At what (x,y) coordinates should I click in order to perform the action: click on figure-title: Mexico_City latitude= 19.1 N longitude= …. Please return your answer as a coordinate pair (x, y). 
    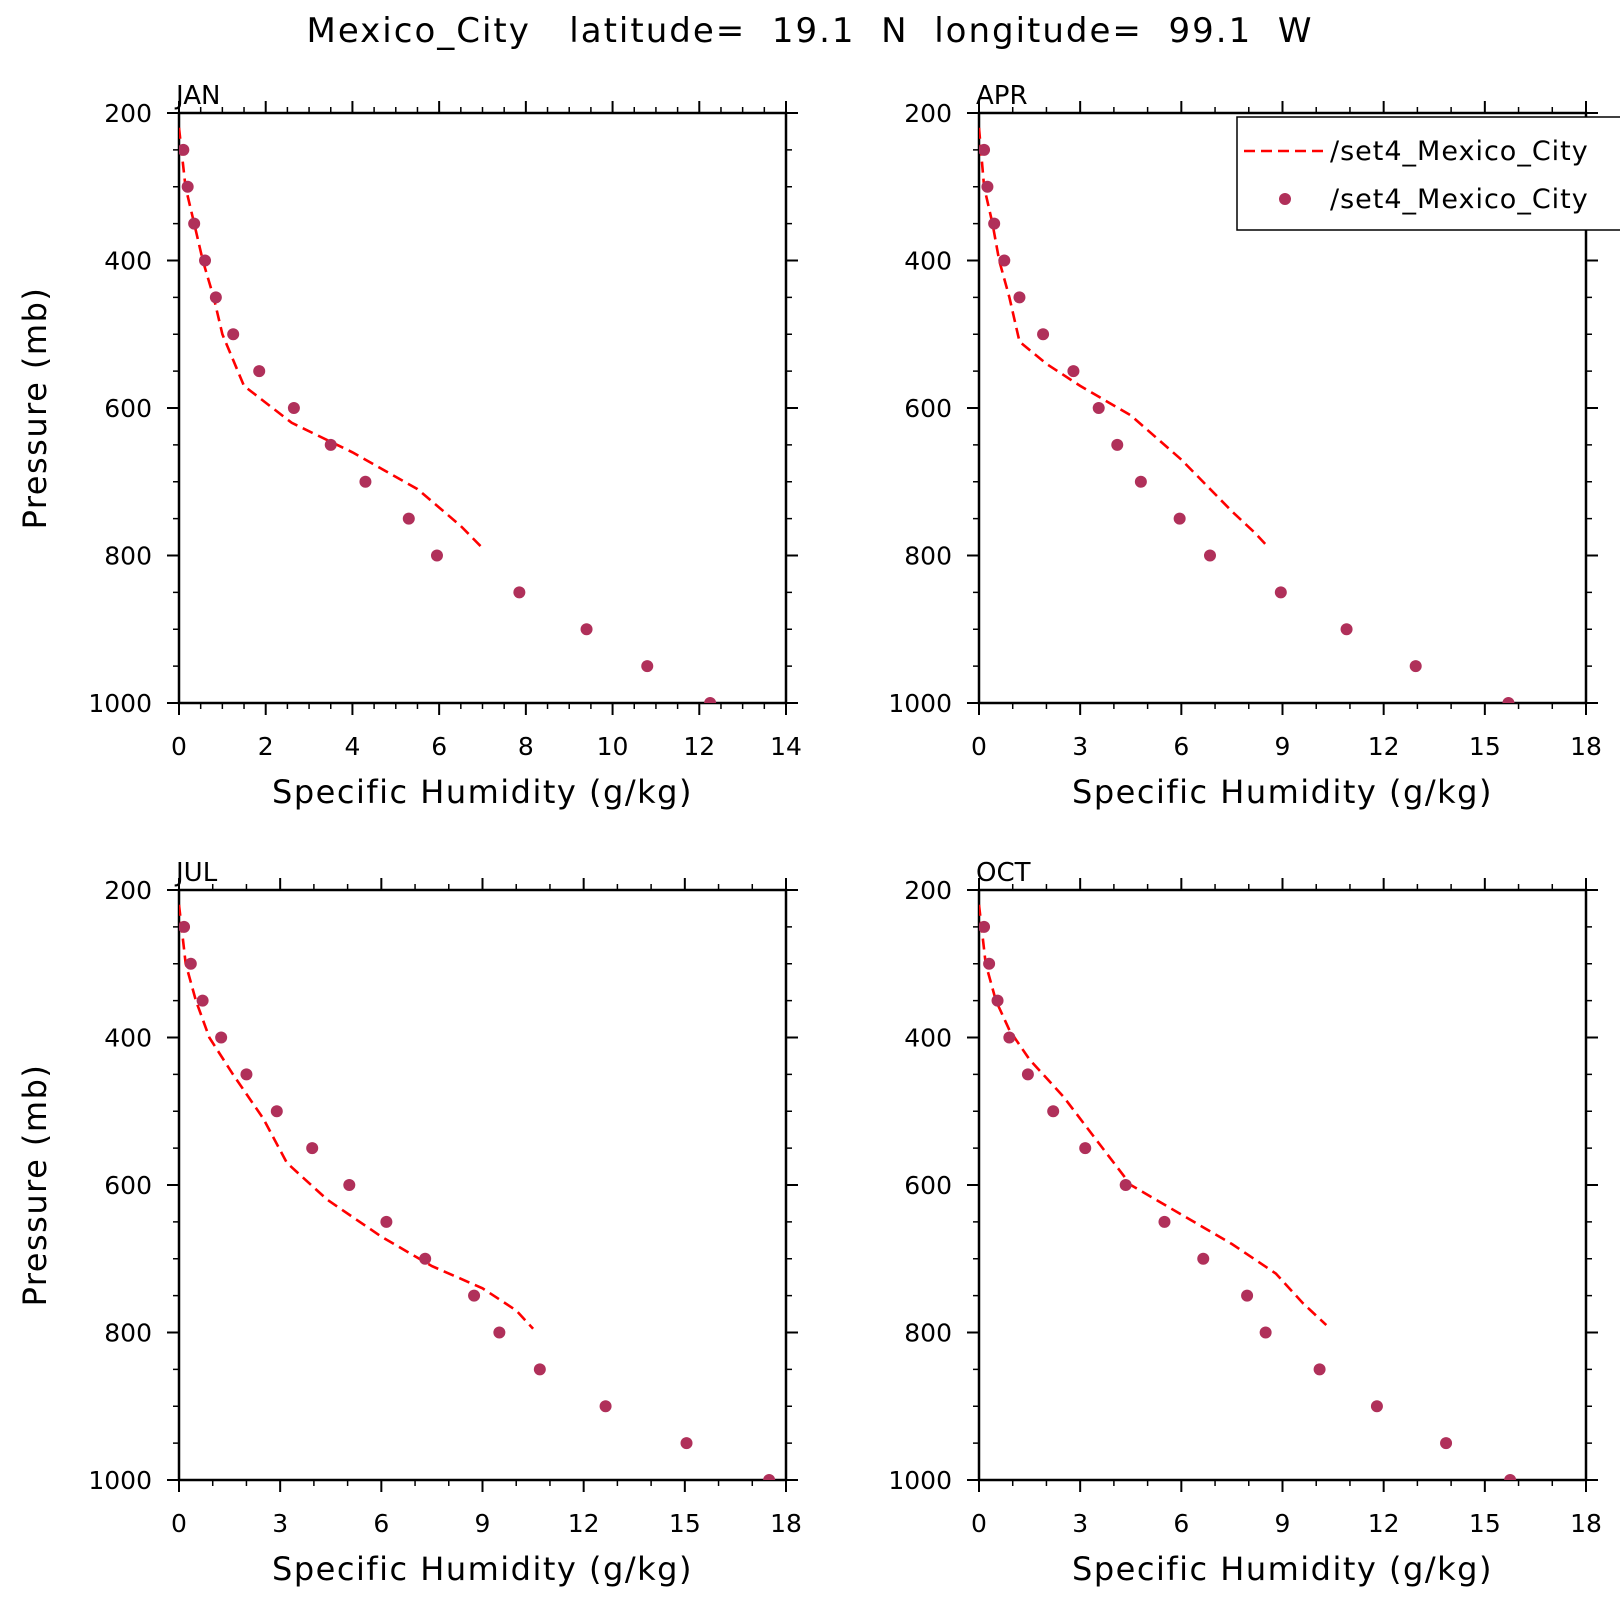
    Looking at the image, I should click on (810, 31).